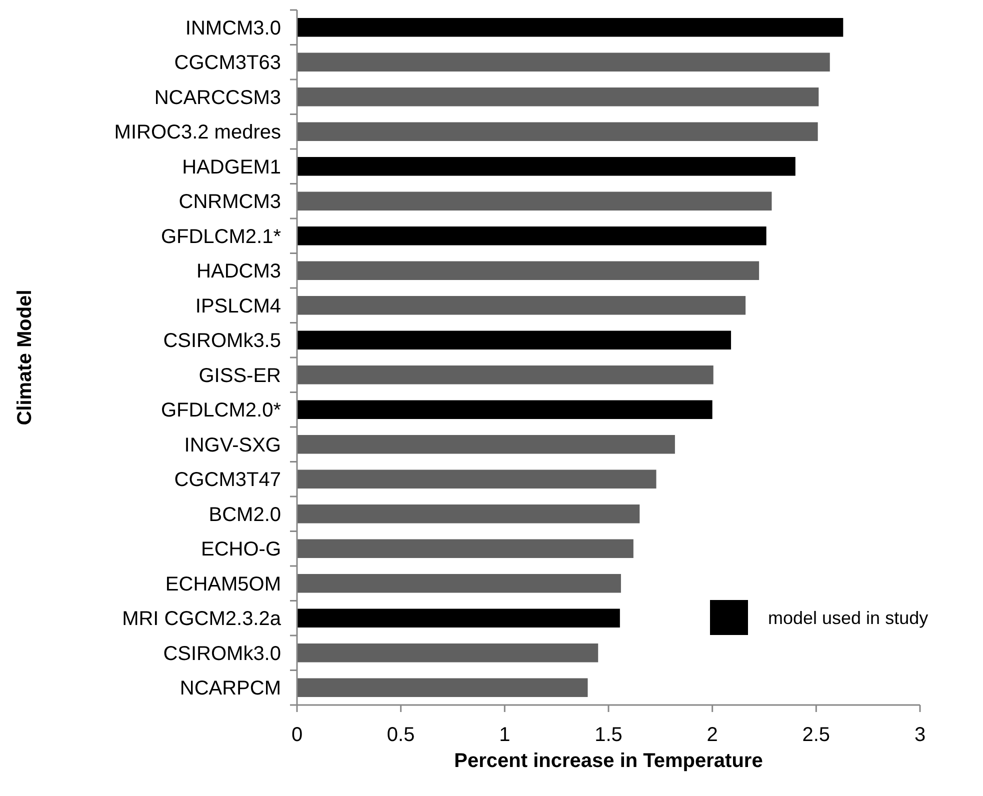 The image size is (983, 796). What do you see at coordinates (608, 735) in the screenshot?
I see `x-tick-label: 1.5` at bounding box center [608, 735].